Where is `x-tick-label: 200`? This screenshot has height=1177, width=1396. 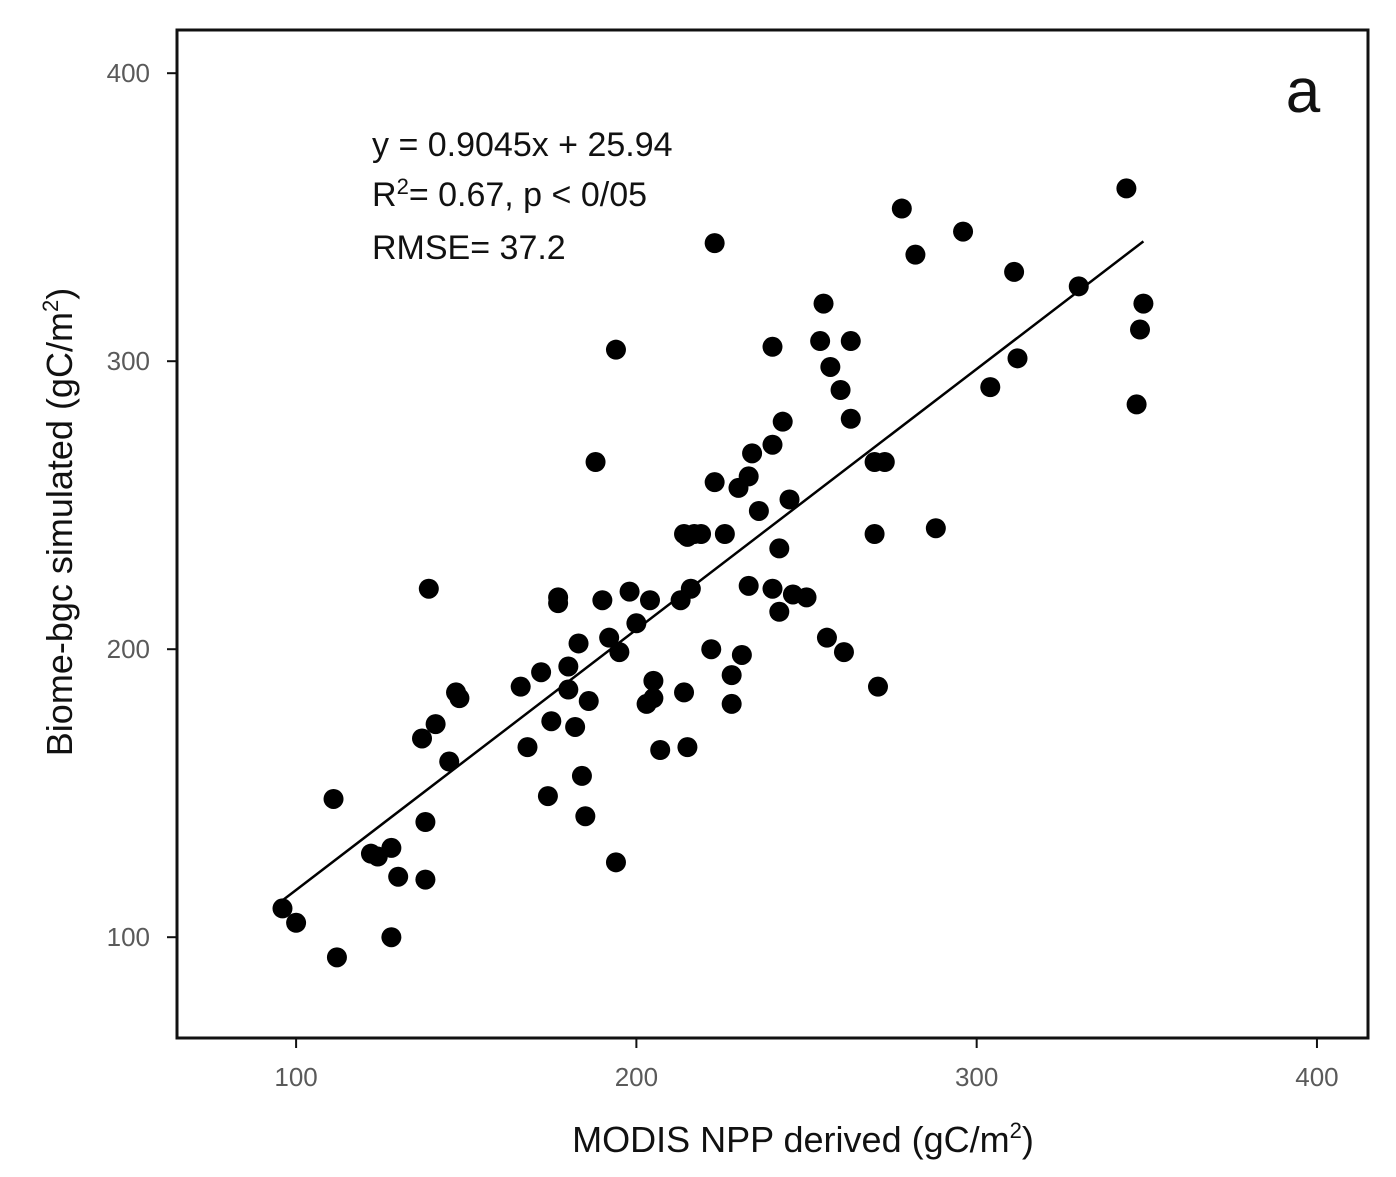 x-tick-label: 200 is located at coordinates (636, 1077).